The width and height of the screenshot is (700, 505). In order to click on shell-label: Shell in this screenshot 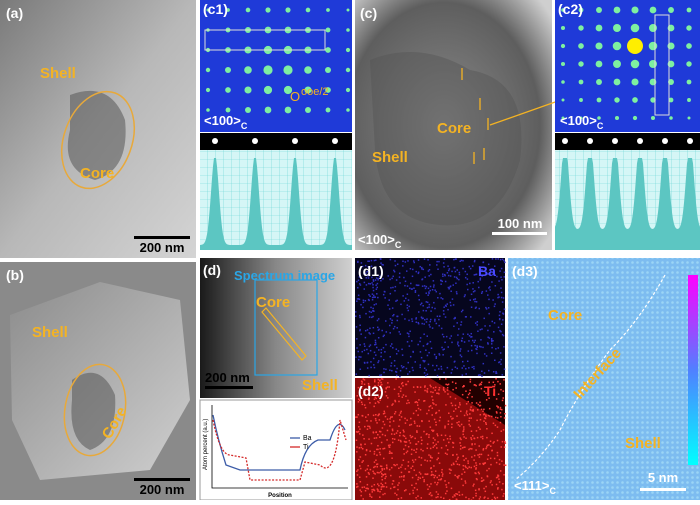, I will do `click(50, 332)`.